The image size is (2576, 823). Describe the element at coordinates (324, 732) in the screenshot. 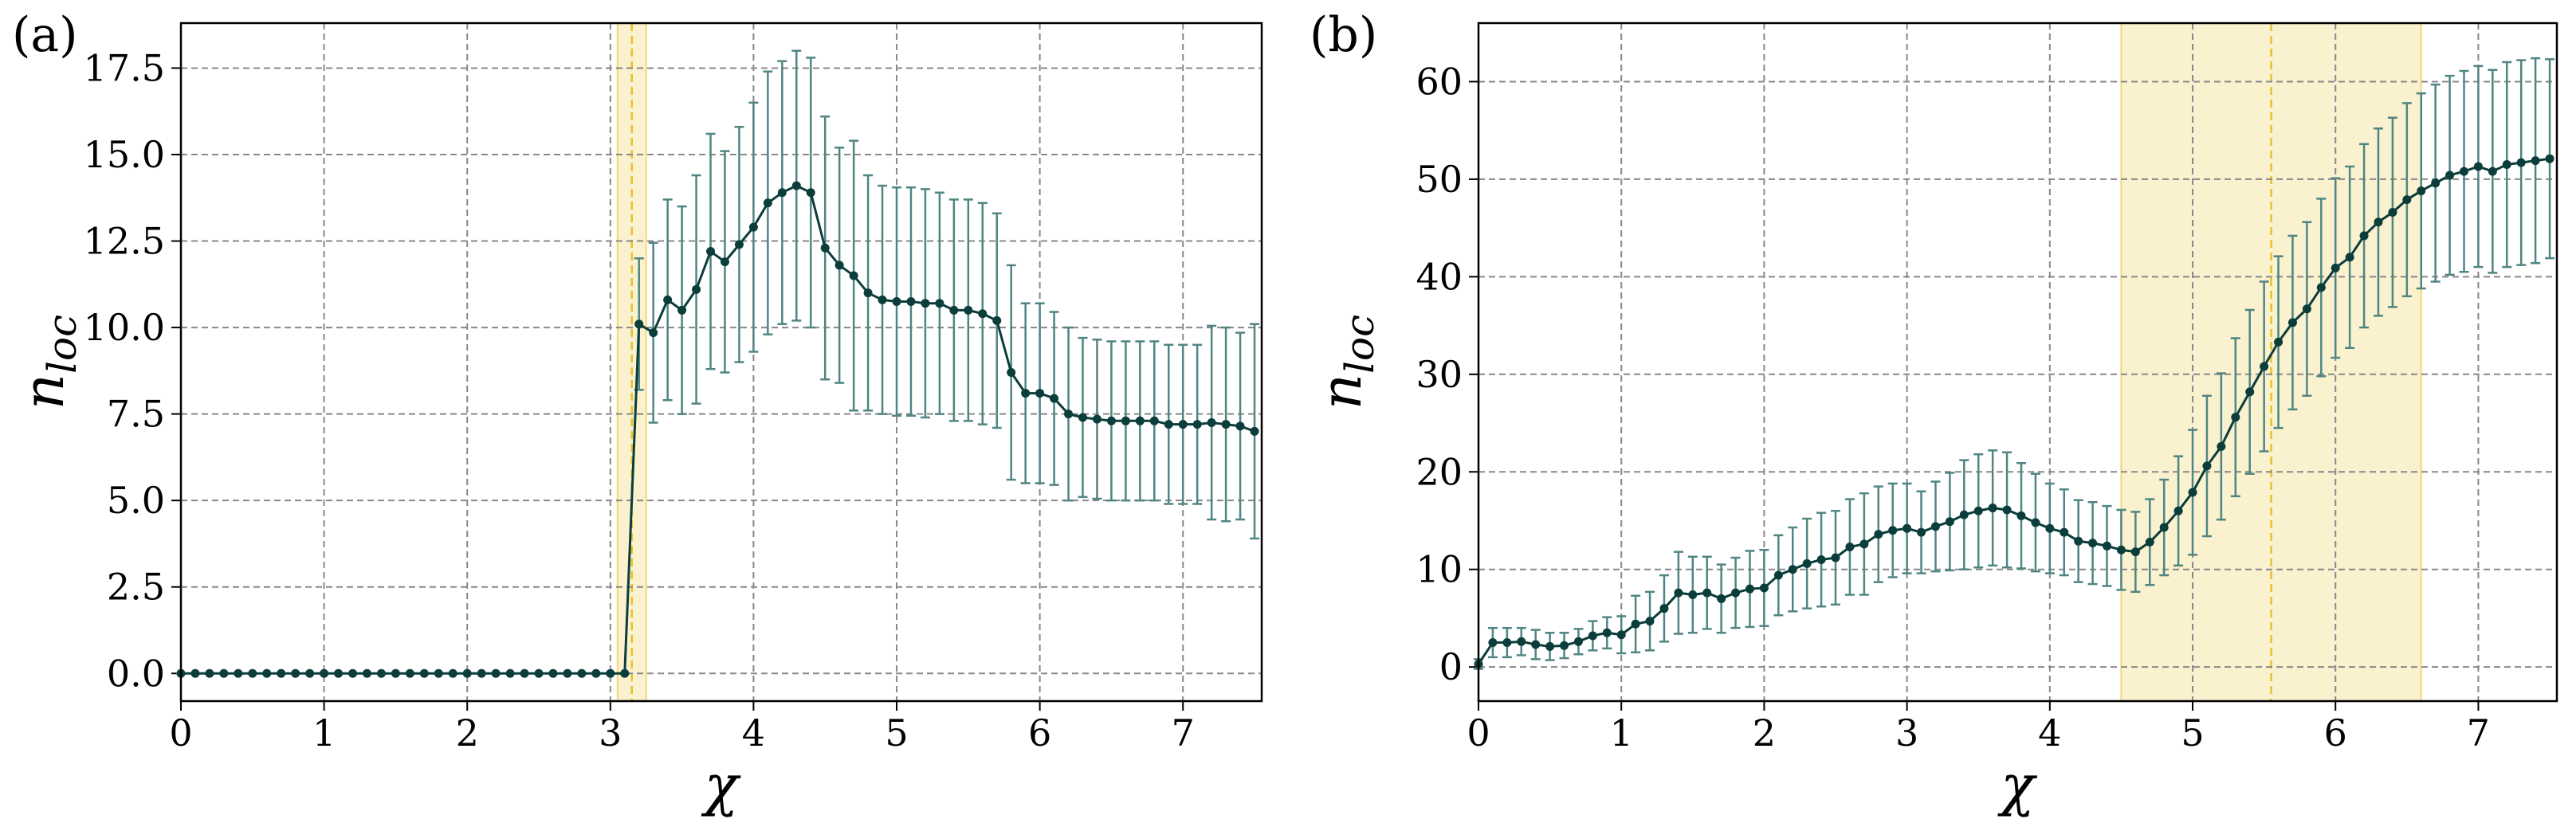

I see `x-tick-label: 1` at that location.